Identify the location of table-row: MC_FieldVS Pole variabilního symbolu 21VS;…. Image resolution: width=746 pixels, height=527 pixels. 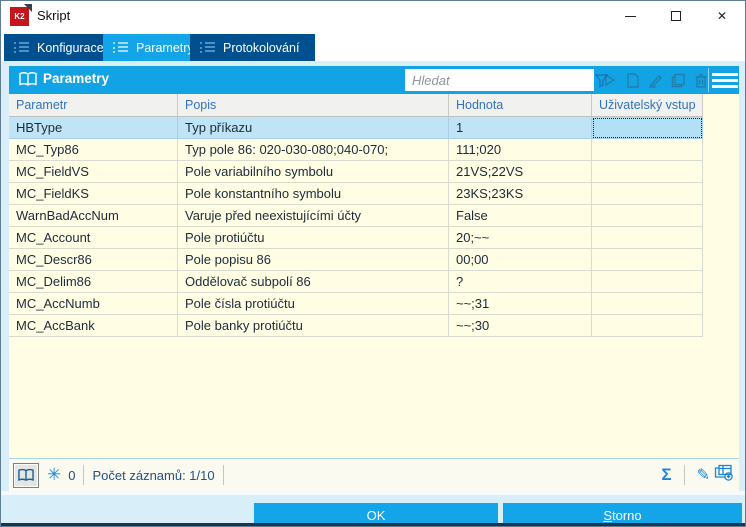
(356, 172).